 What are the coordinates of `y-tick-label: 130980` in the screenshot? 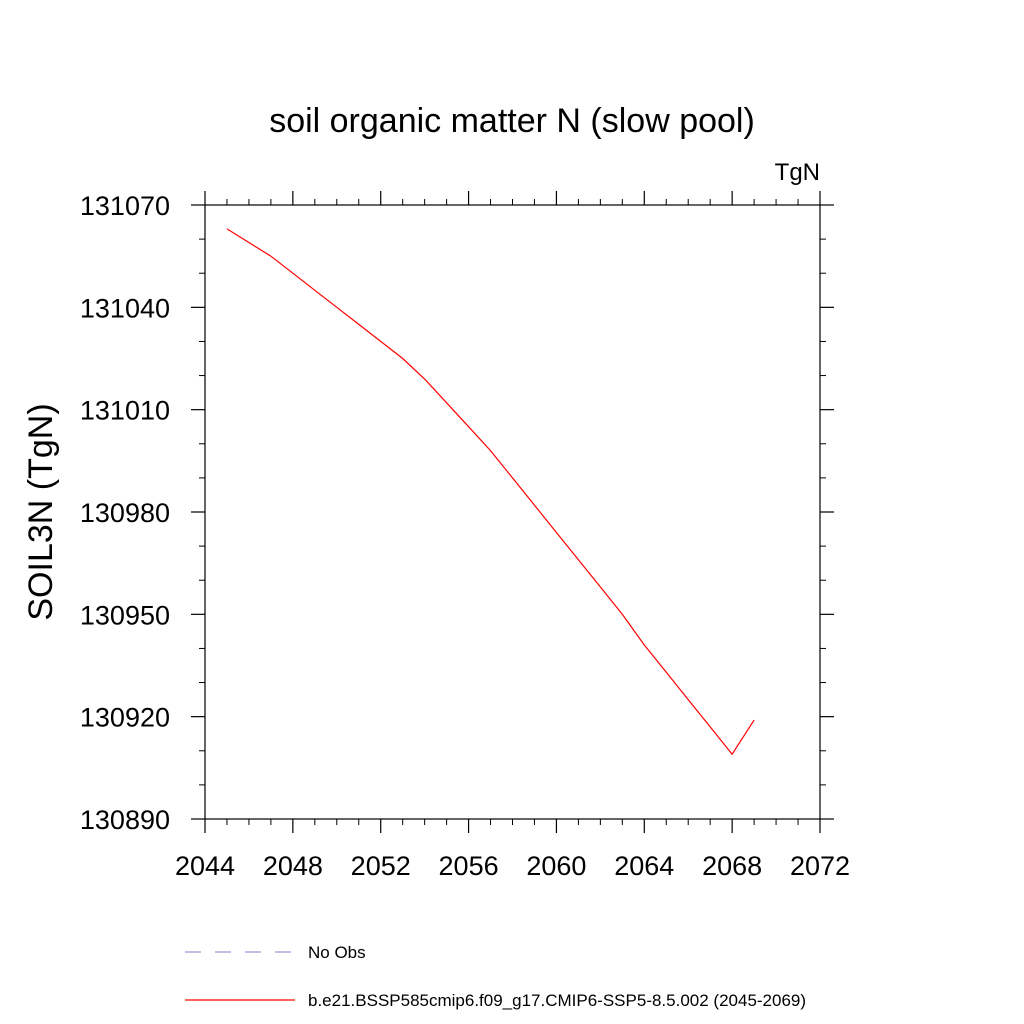 It's located at (125, 513).